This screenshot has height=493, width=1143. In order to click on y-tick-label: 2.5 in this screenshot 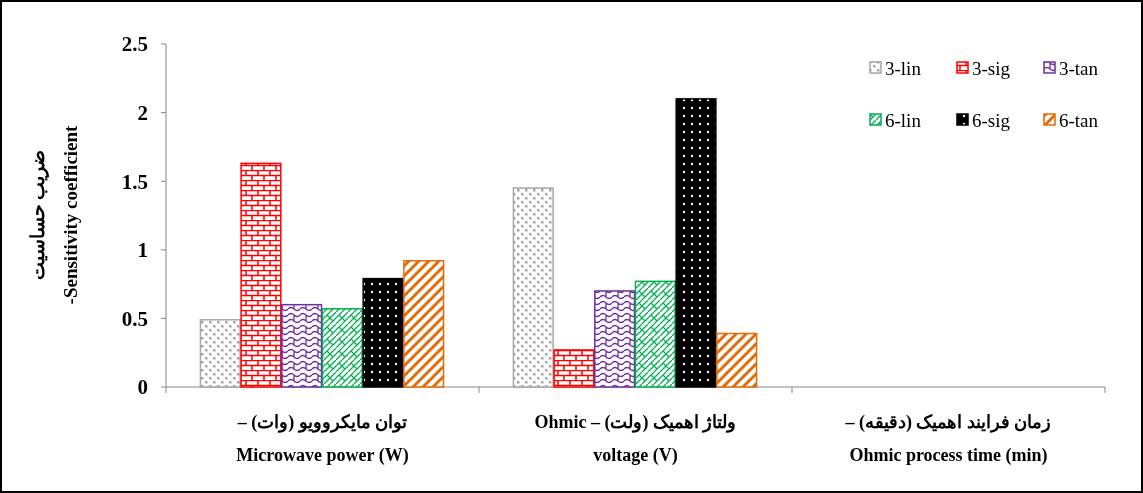, I will do `click(134, 44)`.